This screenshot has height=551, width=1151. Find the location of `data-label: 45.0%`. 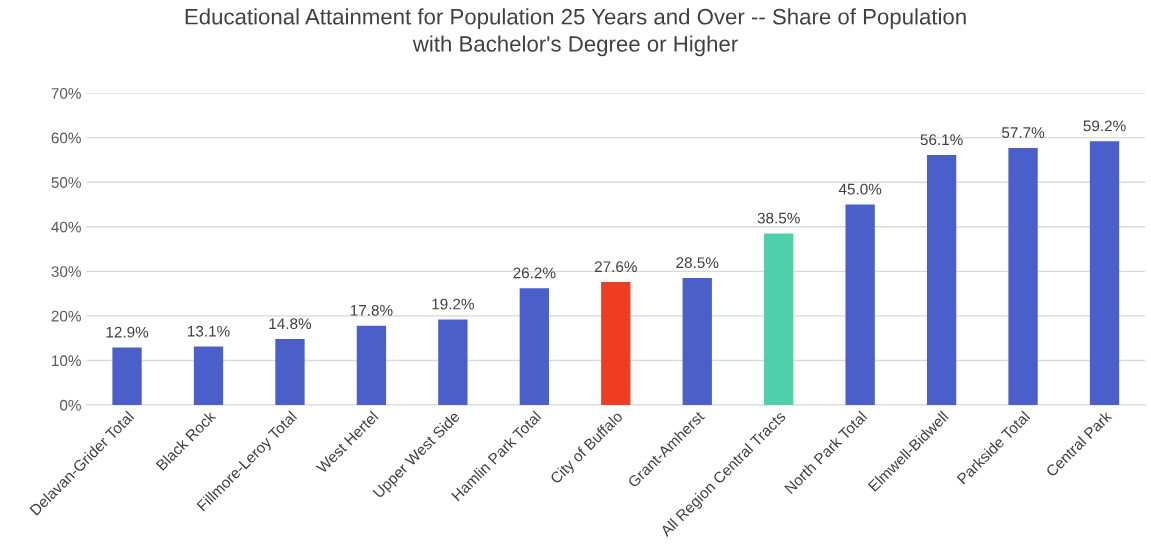

data-label: 45.0% is located at coordinates (860, 189).